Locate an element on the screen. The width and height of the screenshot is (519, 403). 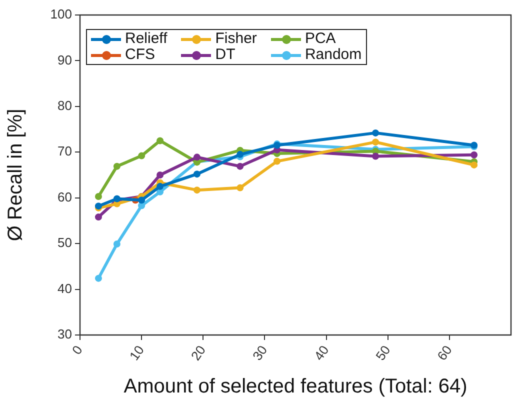
x-tick-label: 20 is located at coordinates (198, 353).